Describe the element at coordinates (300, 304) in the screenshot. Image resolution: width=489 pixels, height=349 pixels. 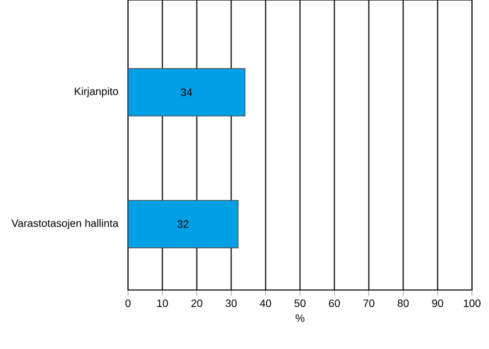
I see `x-tick-label: 50` at that location.